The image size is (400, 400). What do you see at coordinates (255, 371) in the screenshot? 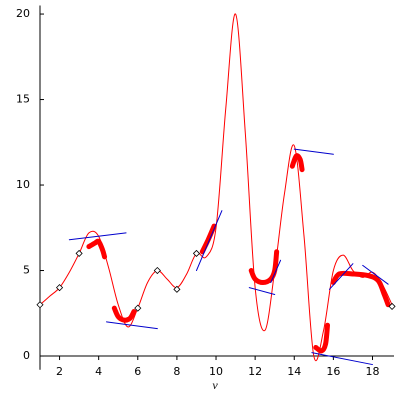
I see `x-tick-label: 12` at bounding box center [255, 371].